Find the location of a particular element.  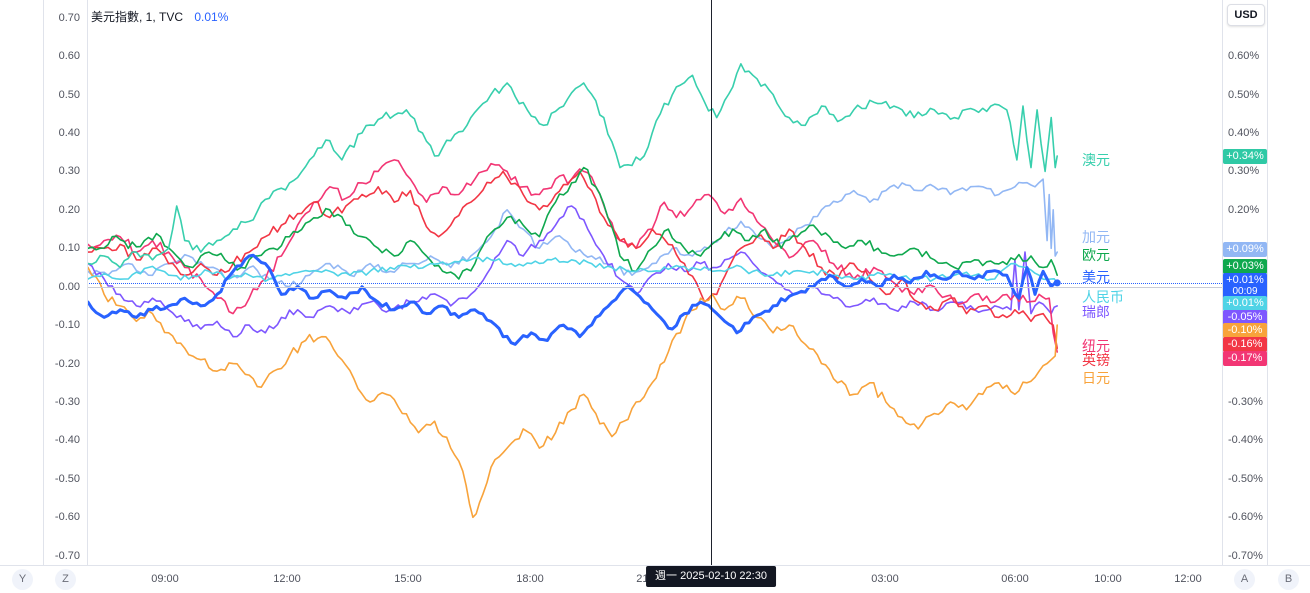

right-axis-tick: 0.30% is located at coordinates (1244, 171).